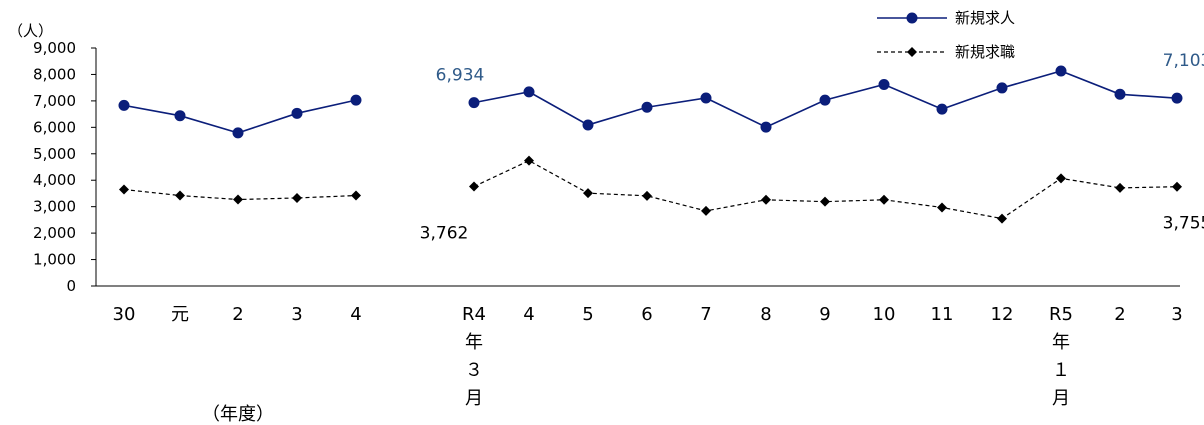 The image size is (1204, 425). What do you see at coordinates (54, 233) in the screenshot?
I see `y-tick-label: 2,000` at bounding box center [54, 233].